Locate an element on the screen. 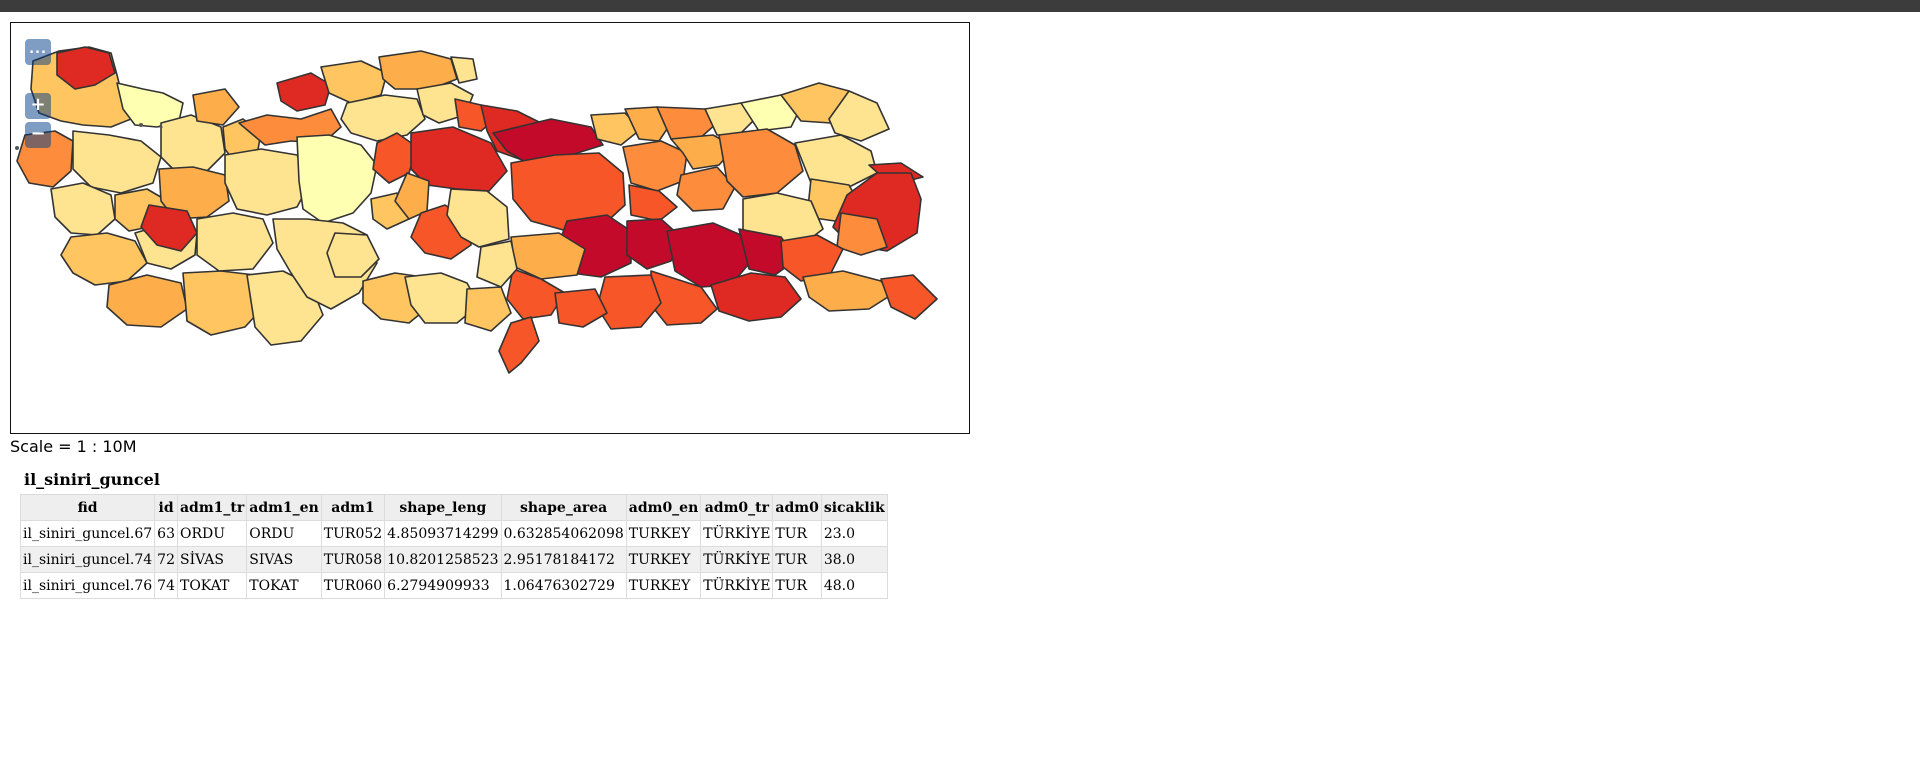 Image resolution: width=1920 pixels, height=762 pixels. browser-top-bar is located at coordinates (960, 6).